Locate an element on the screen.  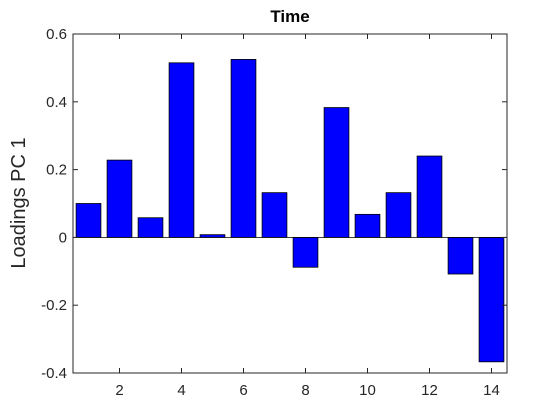
y-tick-label: 0.6 is located at coordinates (56, 34).